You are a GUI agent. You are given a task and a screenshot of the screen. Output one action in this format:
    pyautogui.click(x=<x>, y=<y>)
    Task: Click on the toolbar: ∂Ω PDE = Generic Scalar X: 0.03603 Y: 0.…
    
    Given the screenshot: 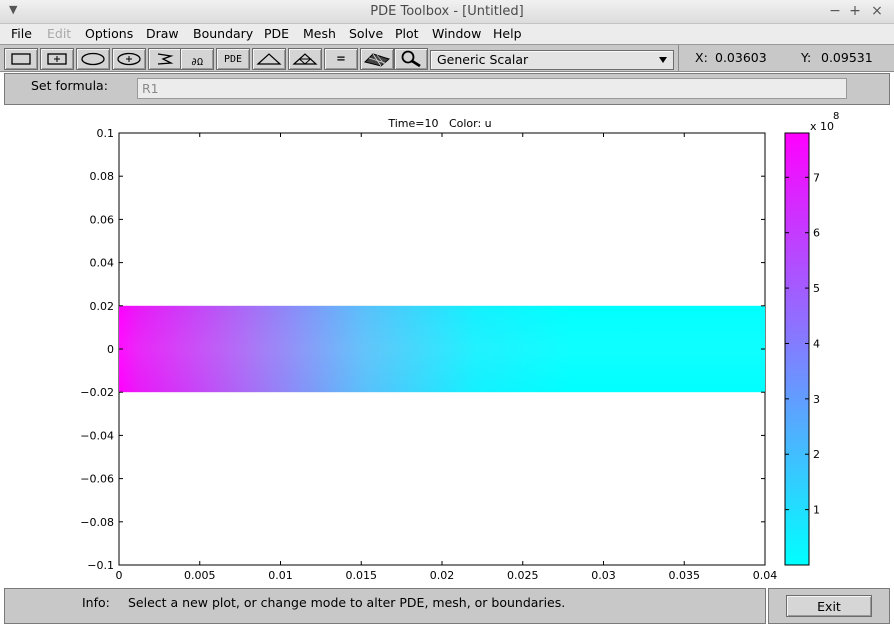 What is the action you would take?
    pyautogui.click(x=447, y=58)
    